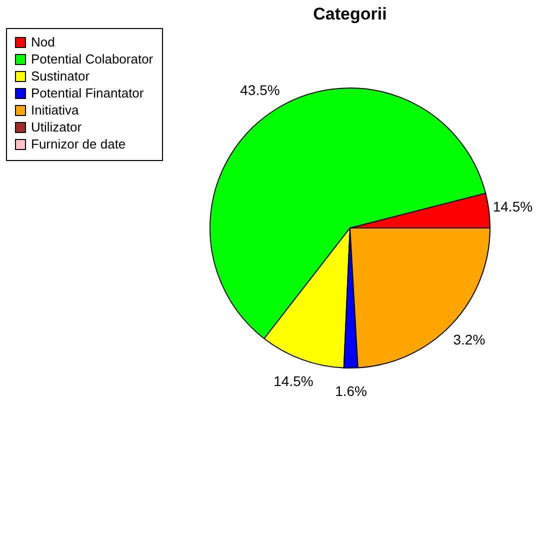 The height and width of the screenshot is (533, 558). Describe the element at coordinates (350, 14) in the screenshot. I see `chart-title: Categorii` at that location.